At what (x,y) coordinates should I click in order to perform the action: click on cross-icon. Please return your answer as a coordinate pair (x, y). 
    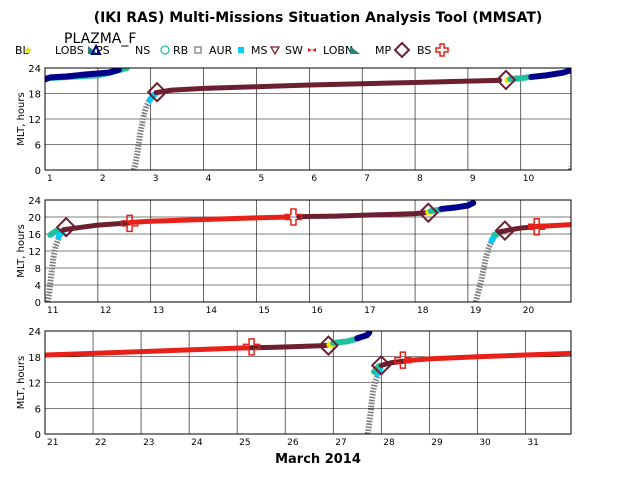
    Looking at the image, I should click on (442, 50).